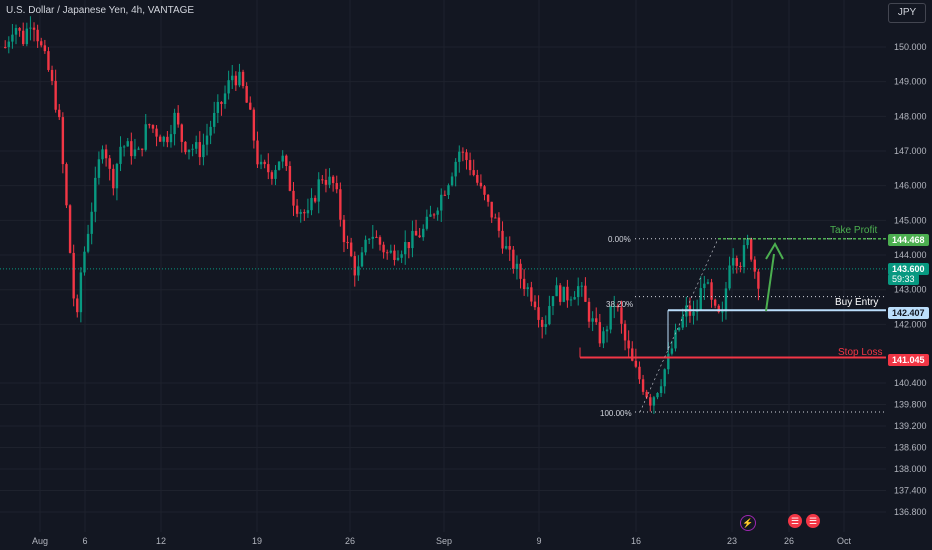 This screenshot has width=932, height=550. Describe the element at coordinates (908, 360) in the screenshot. I see `stop-loss-price-tag: 141.045` at that location.